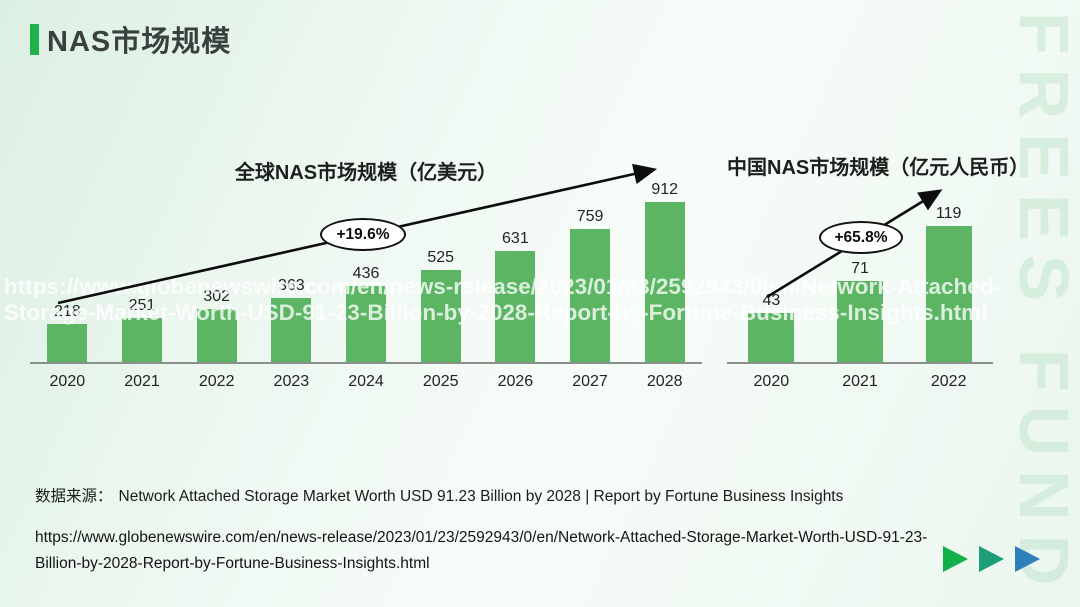 This screenshot has width=1080, height=607. I want to click on data-source-prefix: 数据来源：, so click(74, 496).